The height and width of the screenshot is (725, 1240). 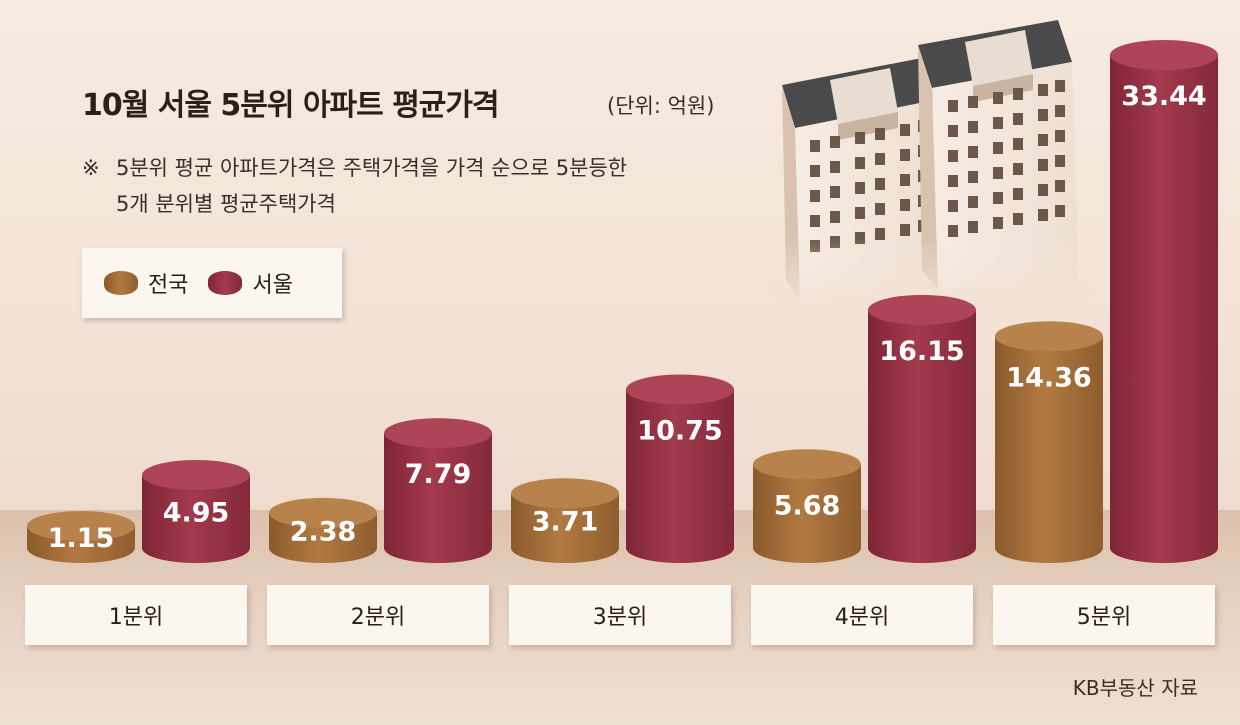 I want to click on legend-item-seoul: 서울, so click(x=250, y=283).